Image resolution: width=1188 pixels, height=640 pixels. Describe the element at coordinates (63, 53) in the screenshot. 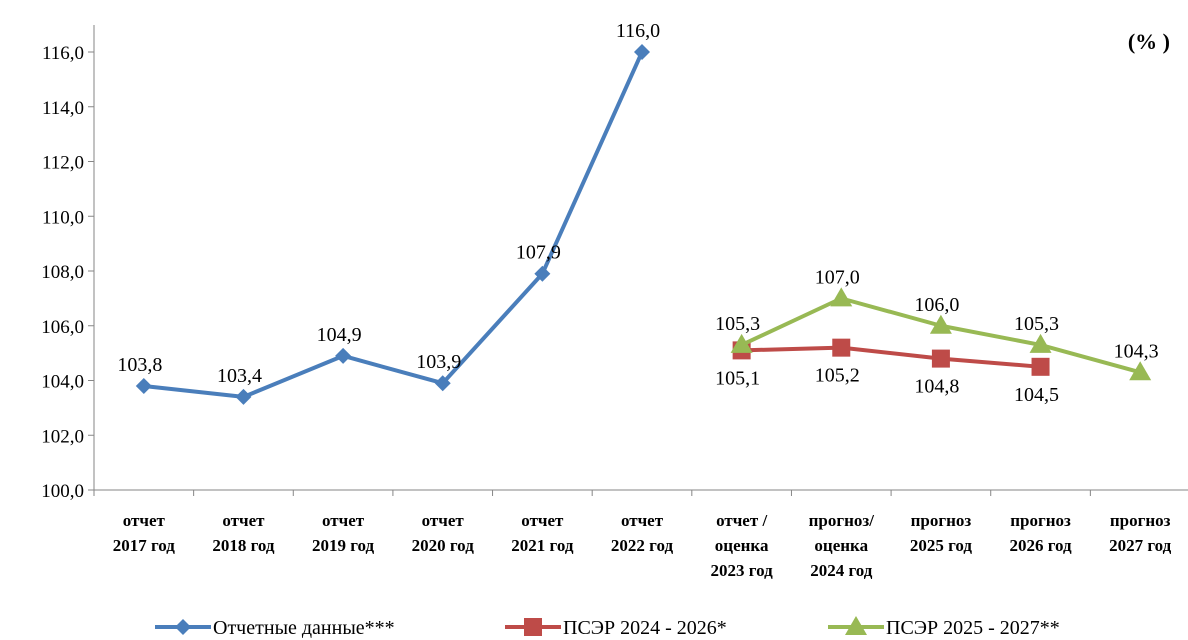

I see `y-tick-label: 116,0` at that location.